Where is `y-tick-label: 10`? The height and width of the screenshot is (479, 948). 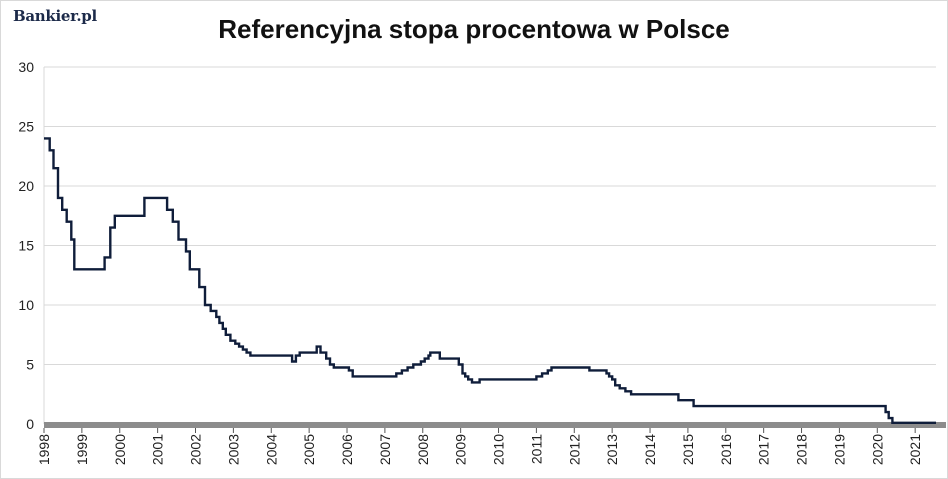
y-tick-label: 10 is located at coordinates (26, 305).